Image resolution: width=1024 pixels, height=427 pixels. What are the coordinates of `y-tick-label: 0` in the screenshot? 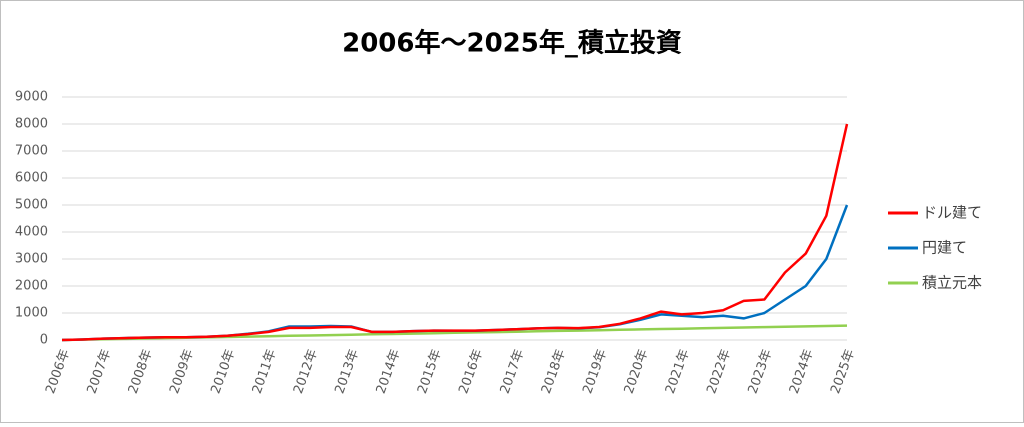 It's located at (44, 340).